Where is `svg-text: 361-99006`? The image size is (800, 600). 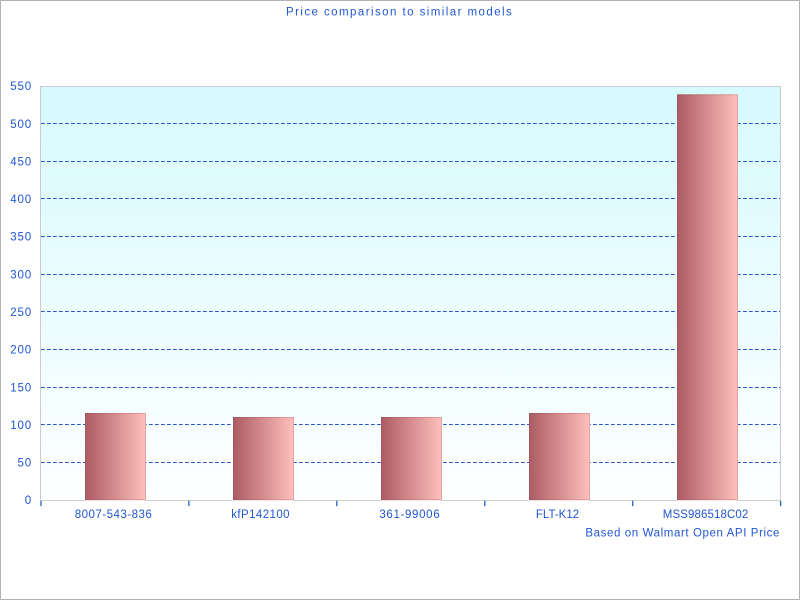 svg-text: 361-99006 is located at coordinates (409, 515).